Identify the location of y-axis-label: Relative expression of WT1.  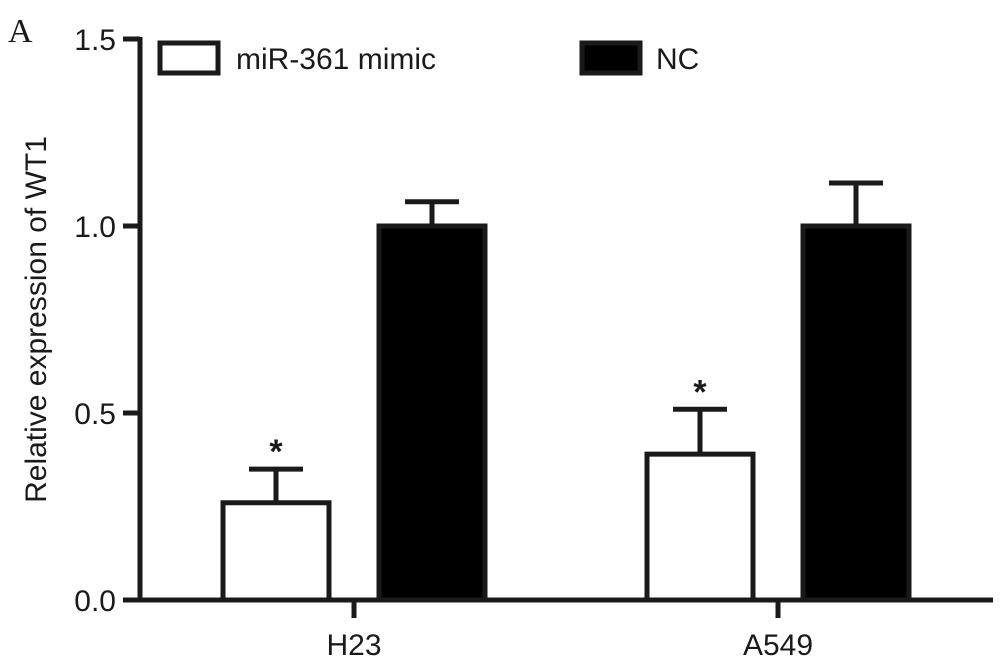
(36, 319).